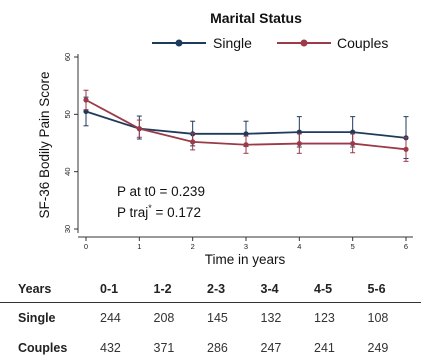 The height and width of the screenshot is (363, 421). What do you see at coordinates (127, 348) in the screenshot?
I see `table-cell: 432` at bounding box center [127, 348].